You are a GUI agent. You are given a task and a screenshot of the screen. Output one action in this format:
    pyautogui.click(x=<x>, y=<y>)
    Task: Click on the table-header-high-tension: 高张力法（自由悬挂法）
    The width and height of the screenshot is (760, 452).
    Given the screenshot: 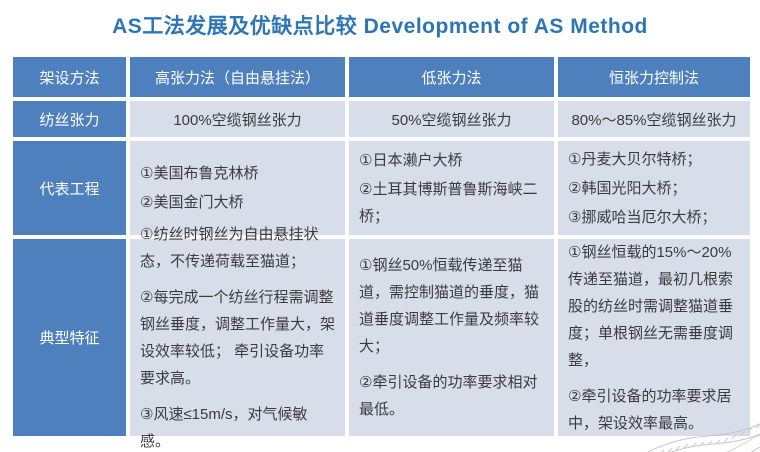 What is the action you would take?
    pyautogui.click(x=237, y=77)
    